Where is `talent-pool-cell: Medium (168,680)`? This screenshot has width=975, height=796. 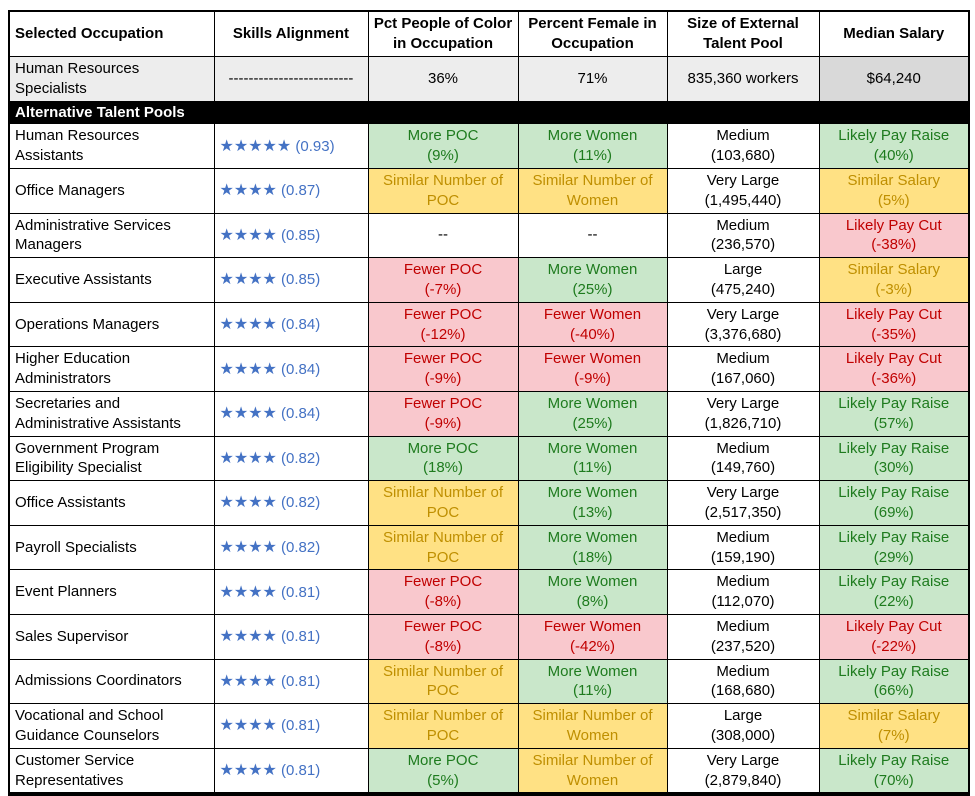
talent-pool-cell: Medium (168,680) is located at coordinates (743, 681).